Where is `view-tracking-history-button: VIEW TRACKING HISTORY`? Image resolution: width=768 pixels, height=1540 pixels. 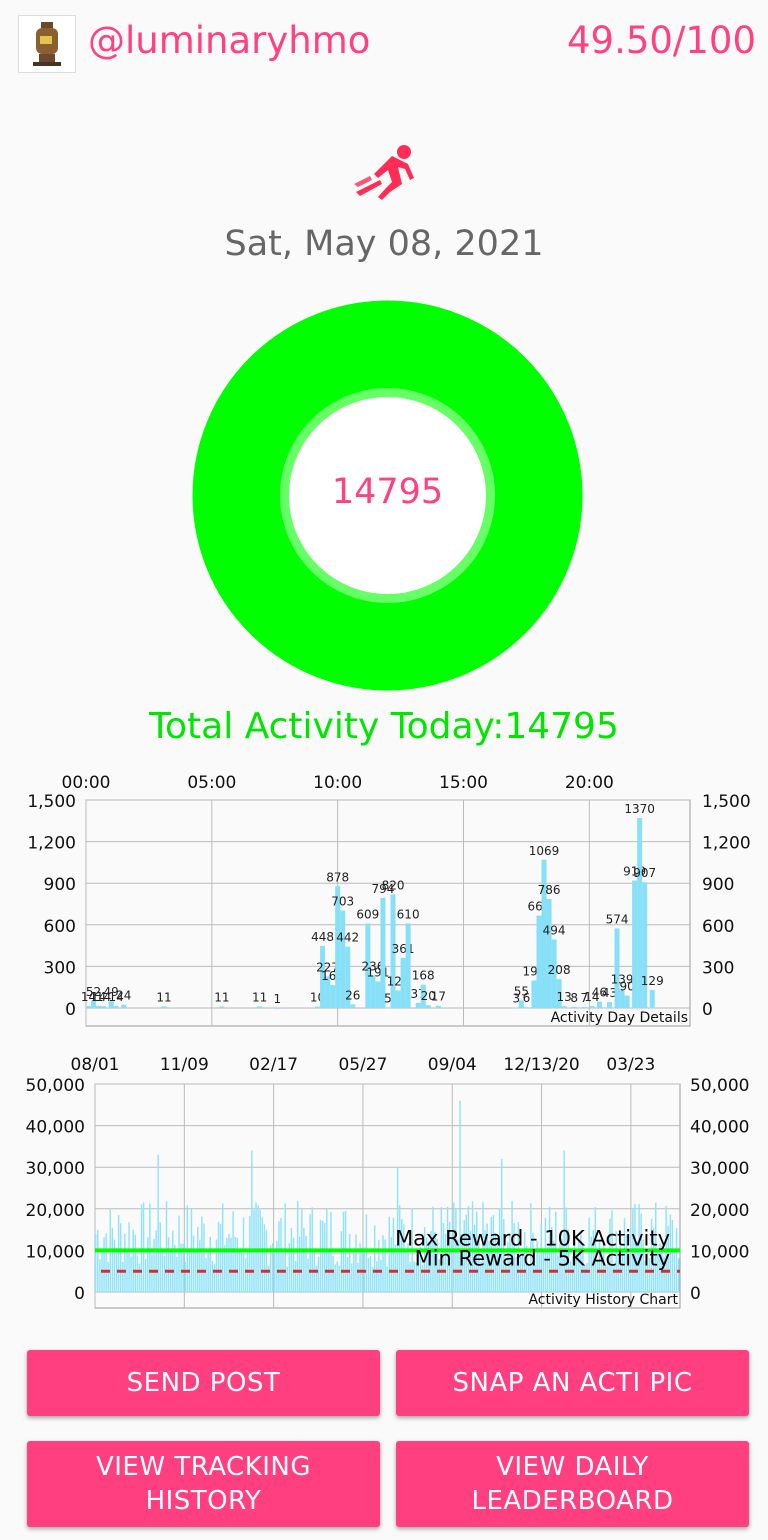
view-tracking-history-button: VIEW TRACKING HISTORY is located at coordinates (203, 1484).